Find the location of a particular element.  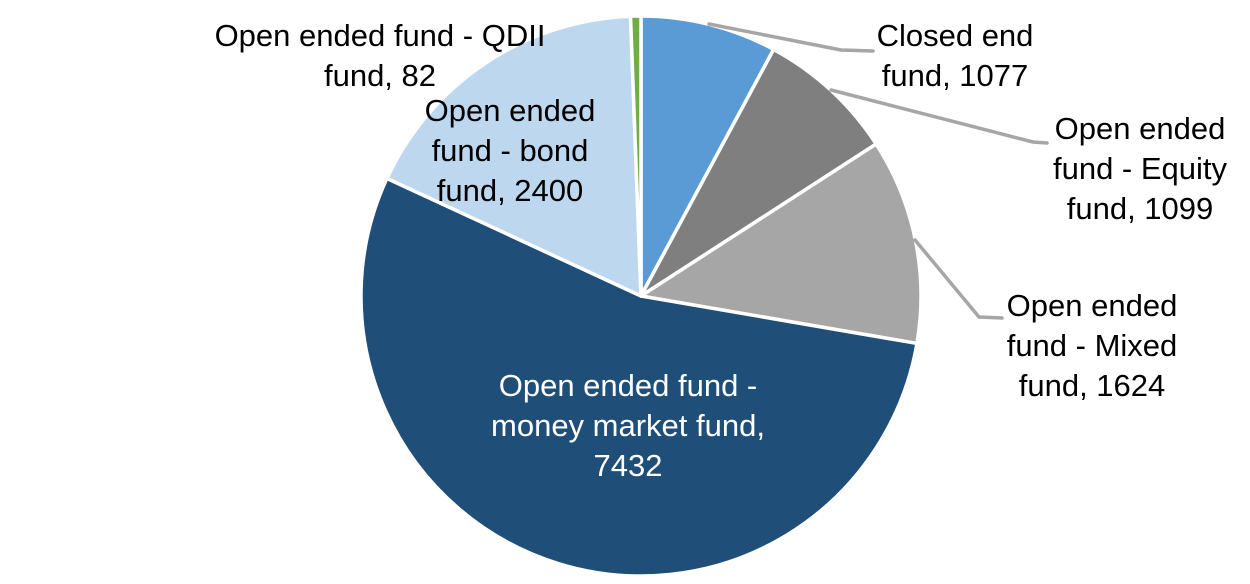

pie-slice-open-ended-qdii-fund is located at coordinates (635, 156).